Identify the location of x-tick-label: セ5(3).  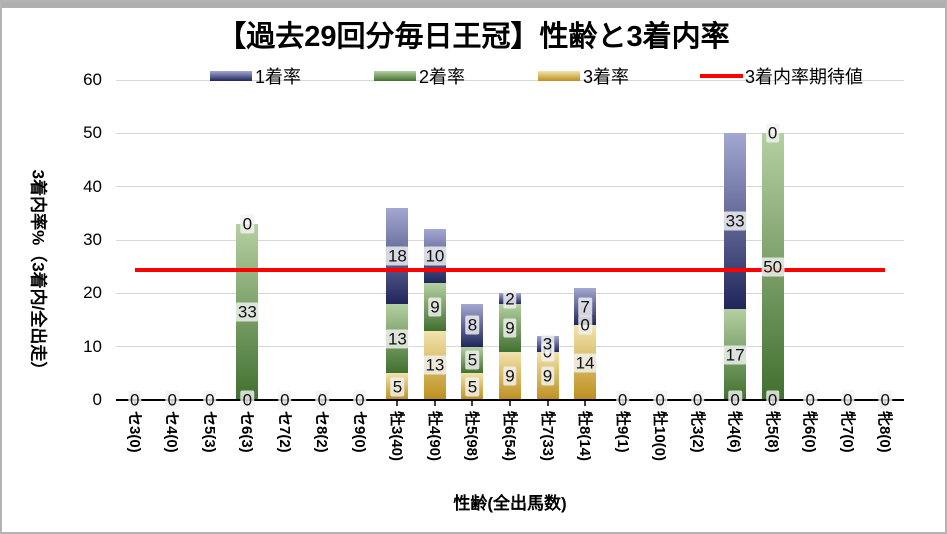
(209, 432).